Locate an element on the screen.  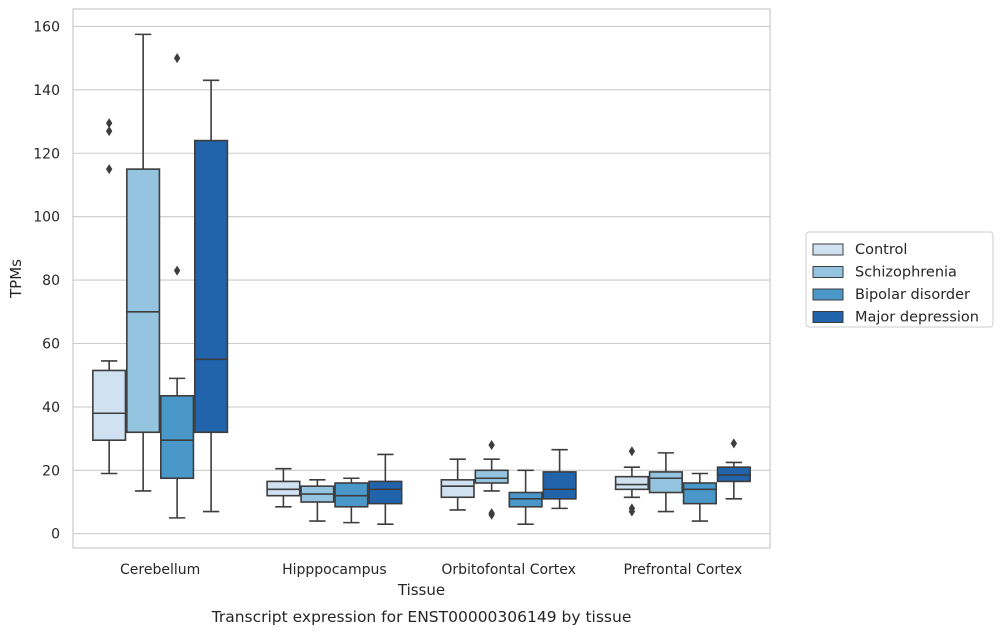
x-axis-label: Tissue is located at coordinates (421, 590).